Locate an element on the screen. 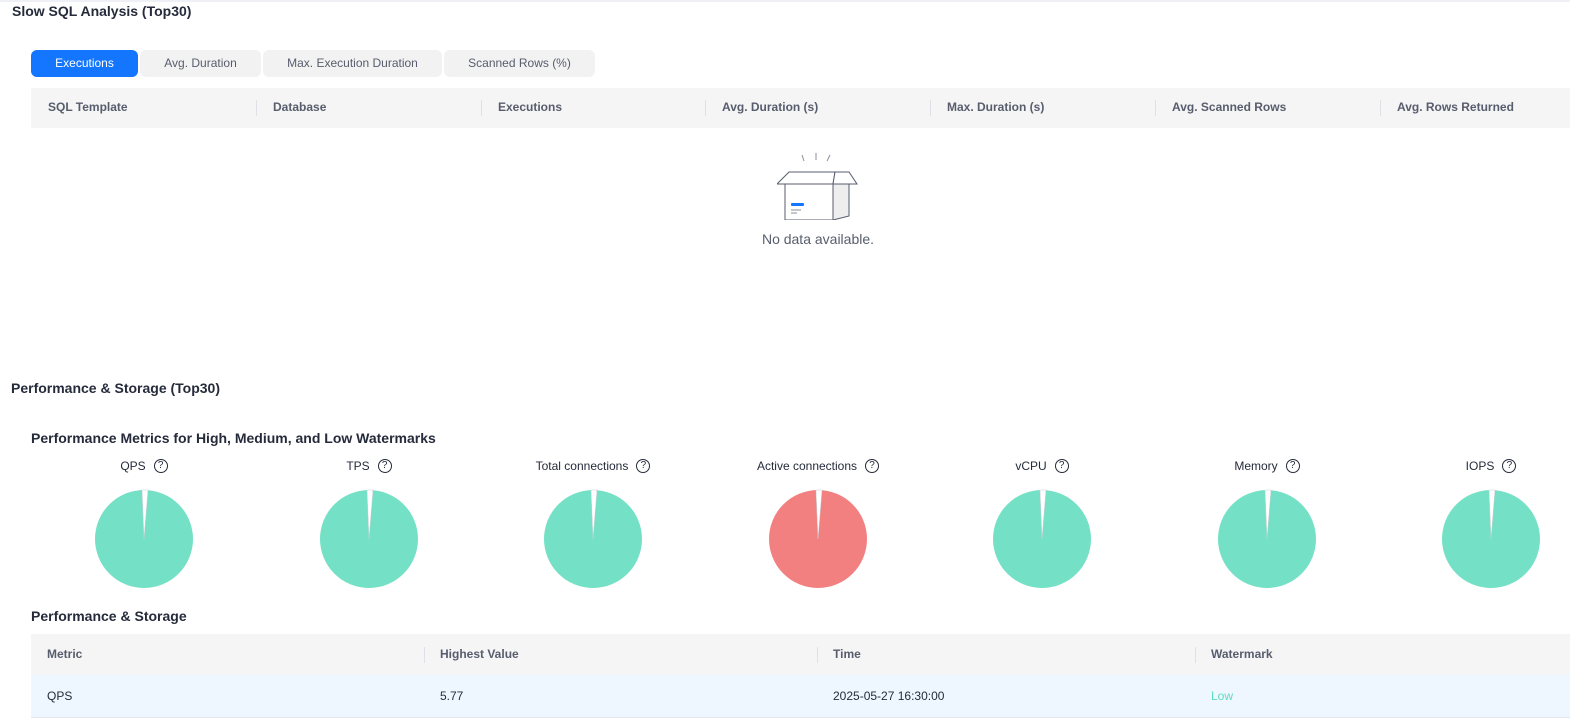  gauge-label: QPS is located at coordinates (133, 466).